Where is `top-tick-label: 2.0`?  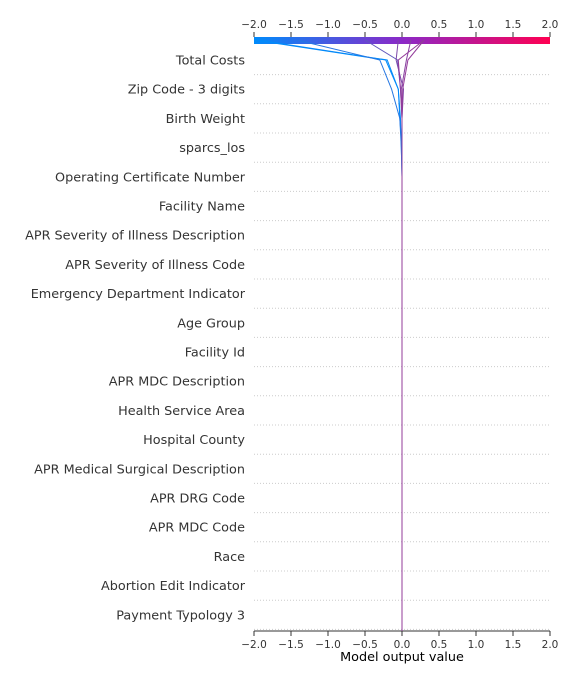
top-tick-label: 2.0 is located at coordinates (550, 25).